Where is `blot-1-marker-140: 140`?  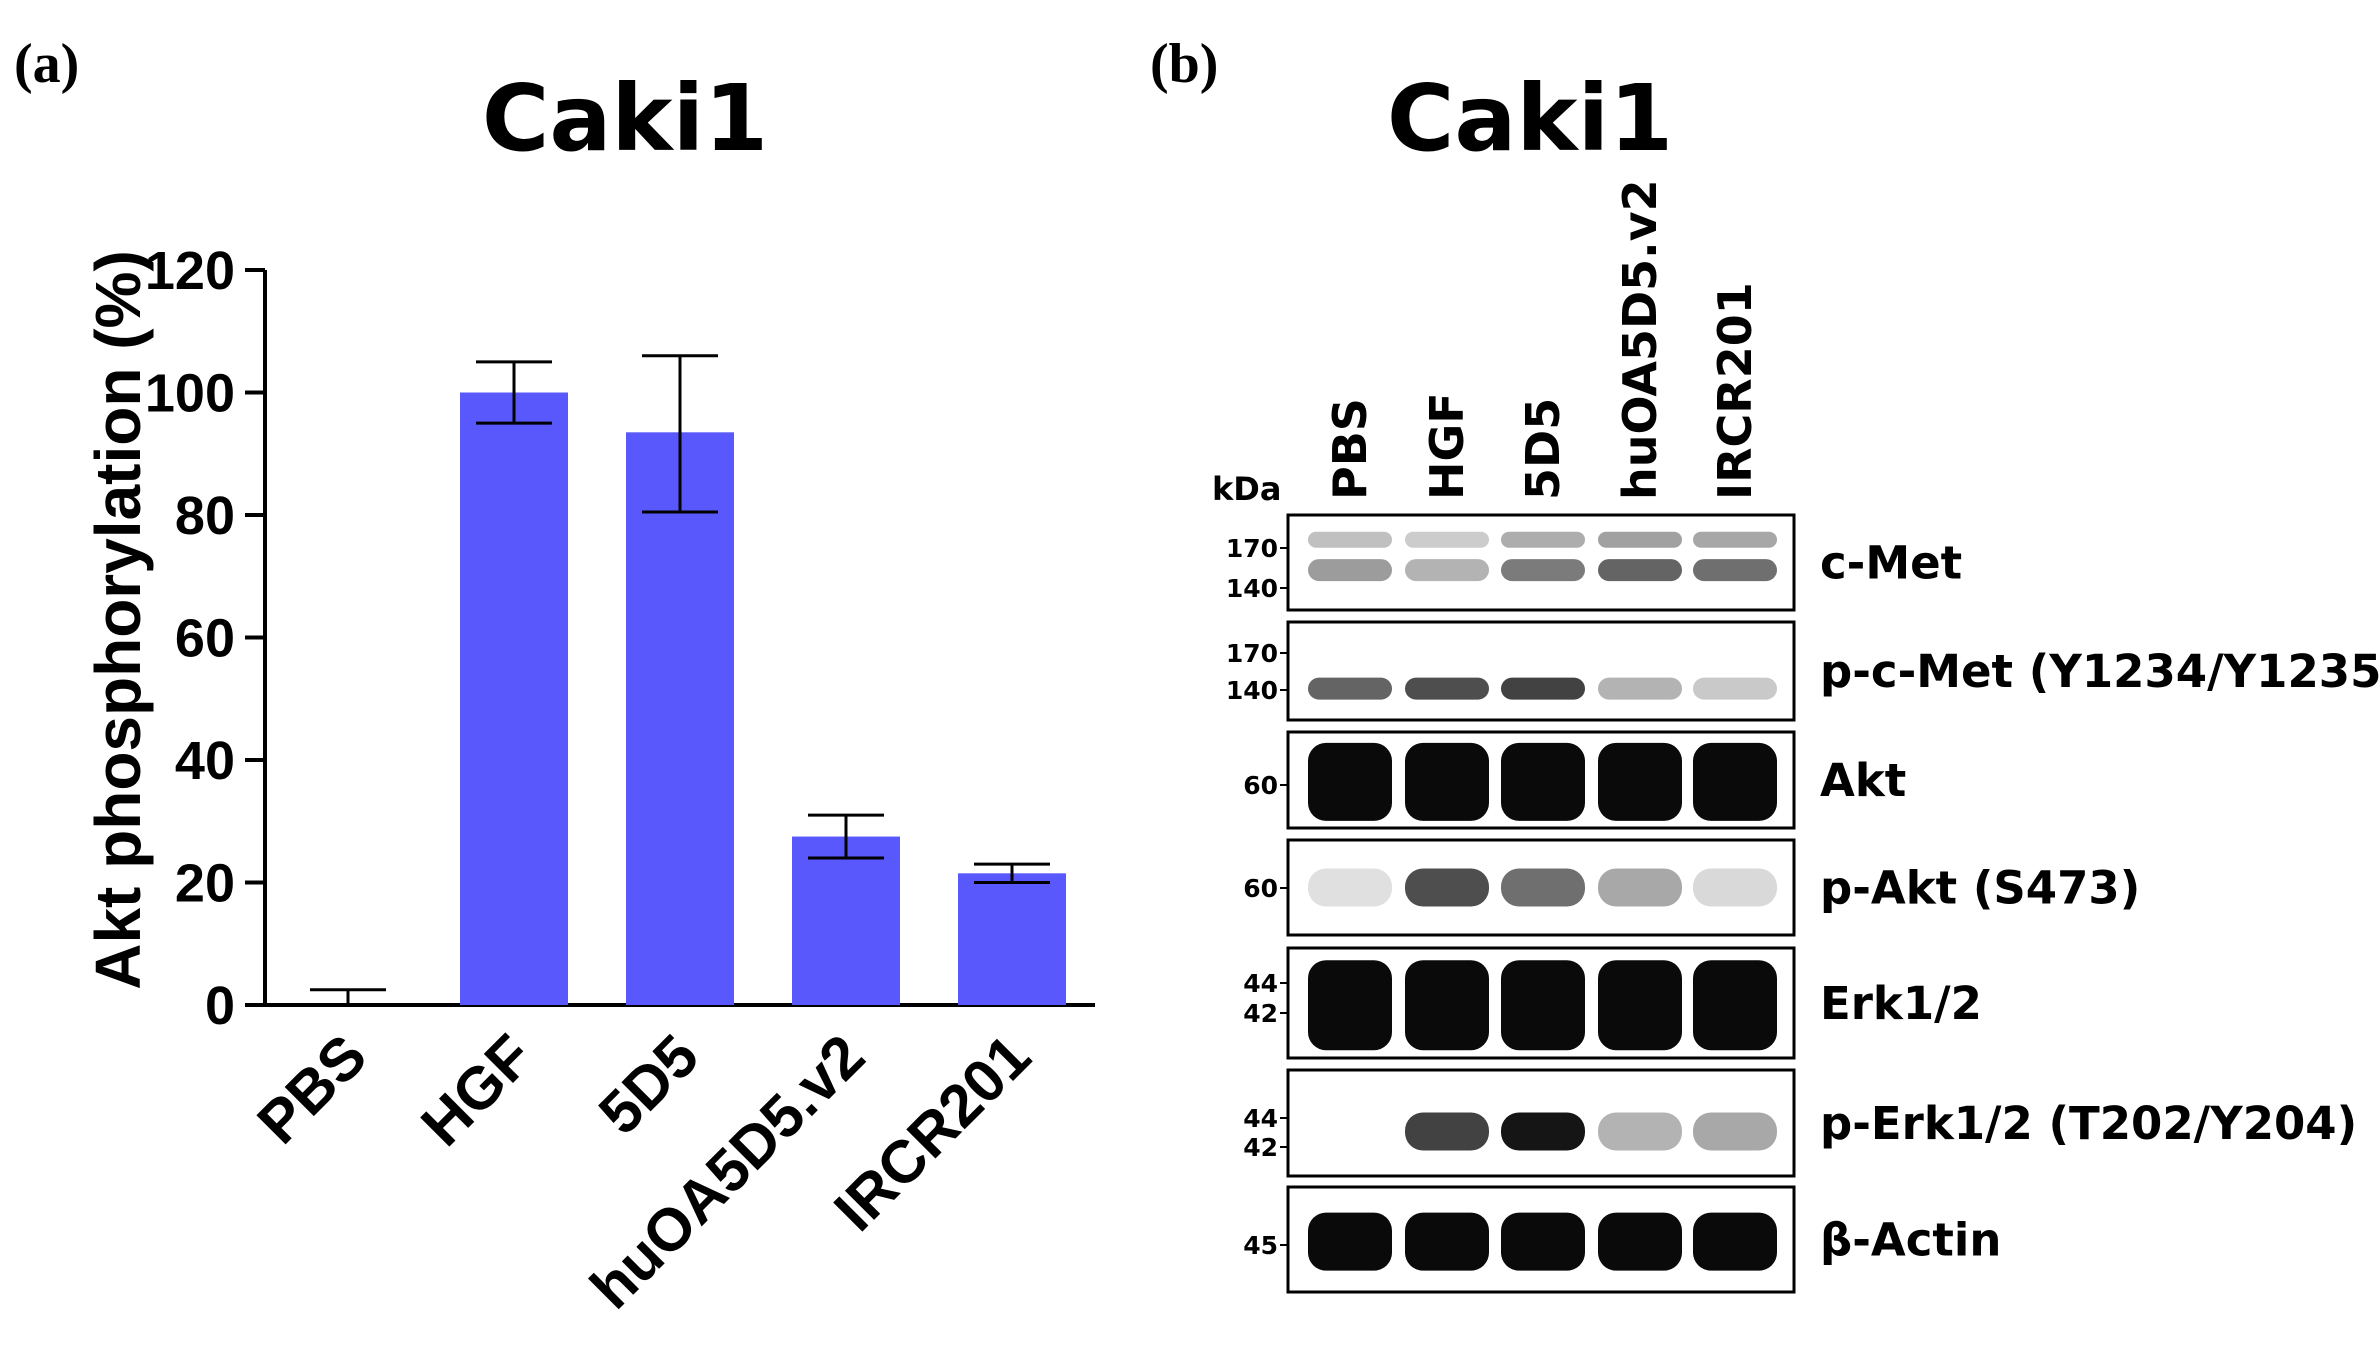
blot-1-marker-140: 140 is located at coordinates (1252, 690).